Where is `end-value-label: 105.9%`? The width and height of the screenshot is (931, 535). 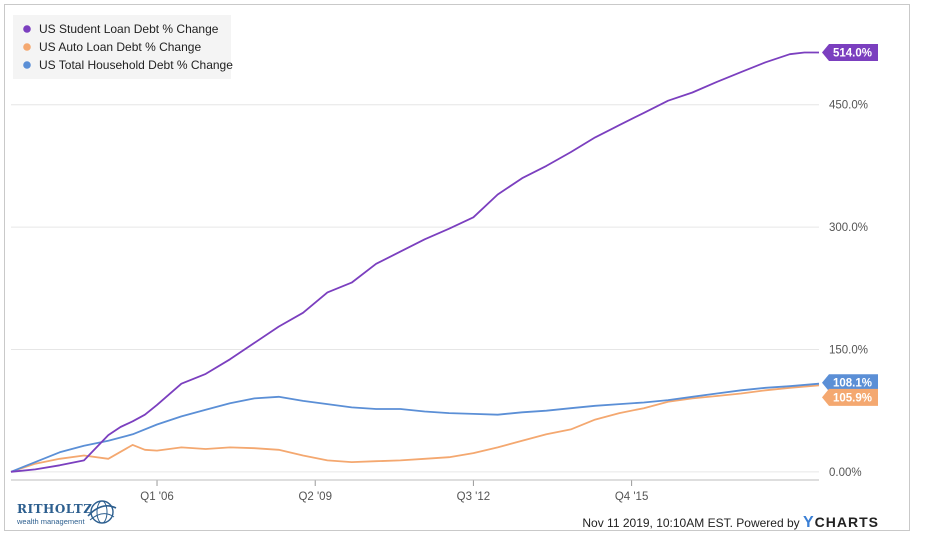 end-value-label: 105.9% is located at coordinates (852, 398).